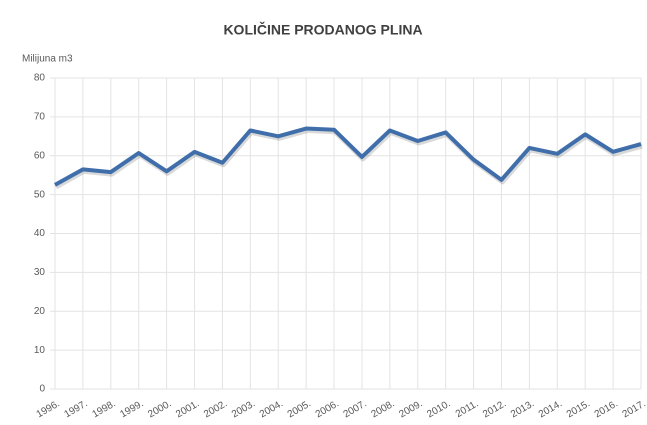  I want to click on y-tick-label: 80, so click(40, 78).